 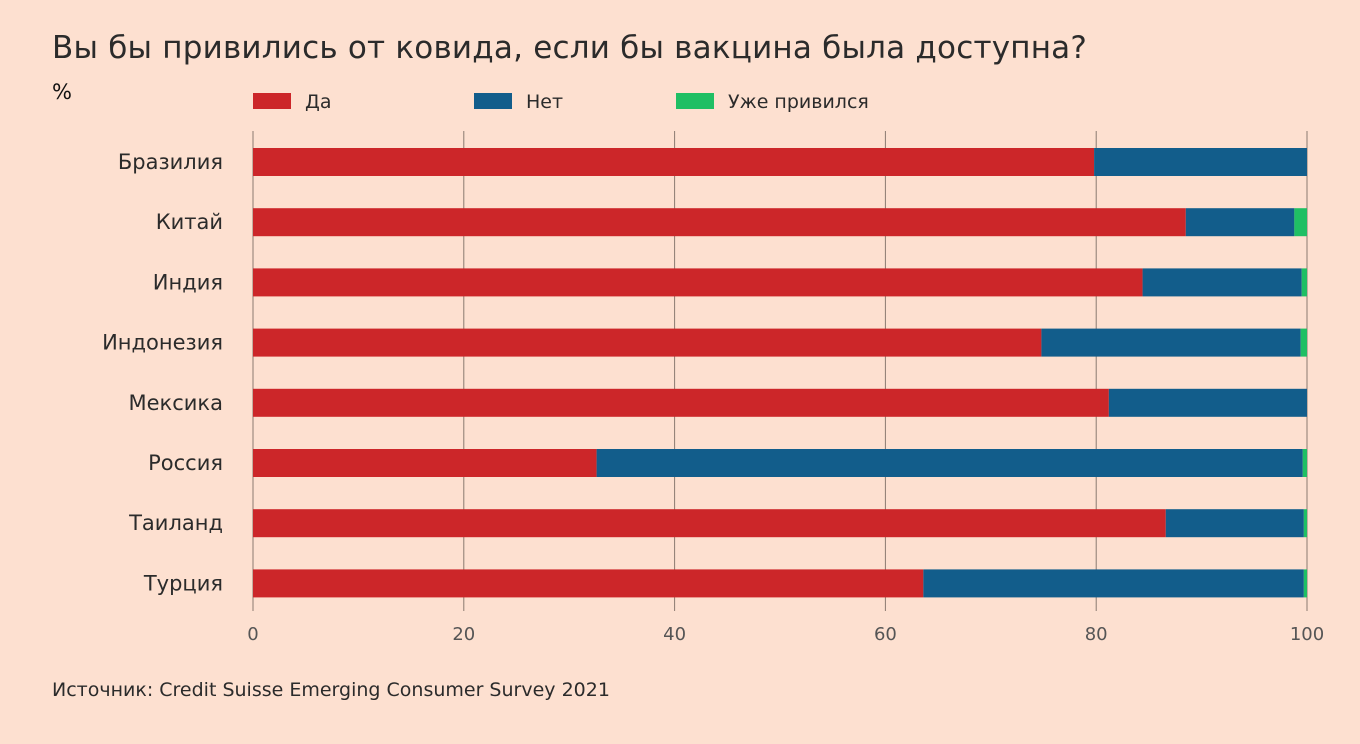 I want to click on x-axis-ticks: 0 20 40 60 80 100, so click(x=785, y=634).